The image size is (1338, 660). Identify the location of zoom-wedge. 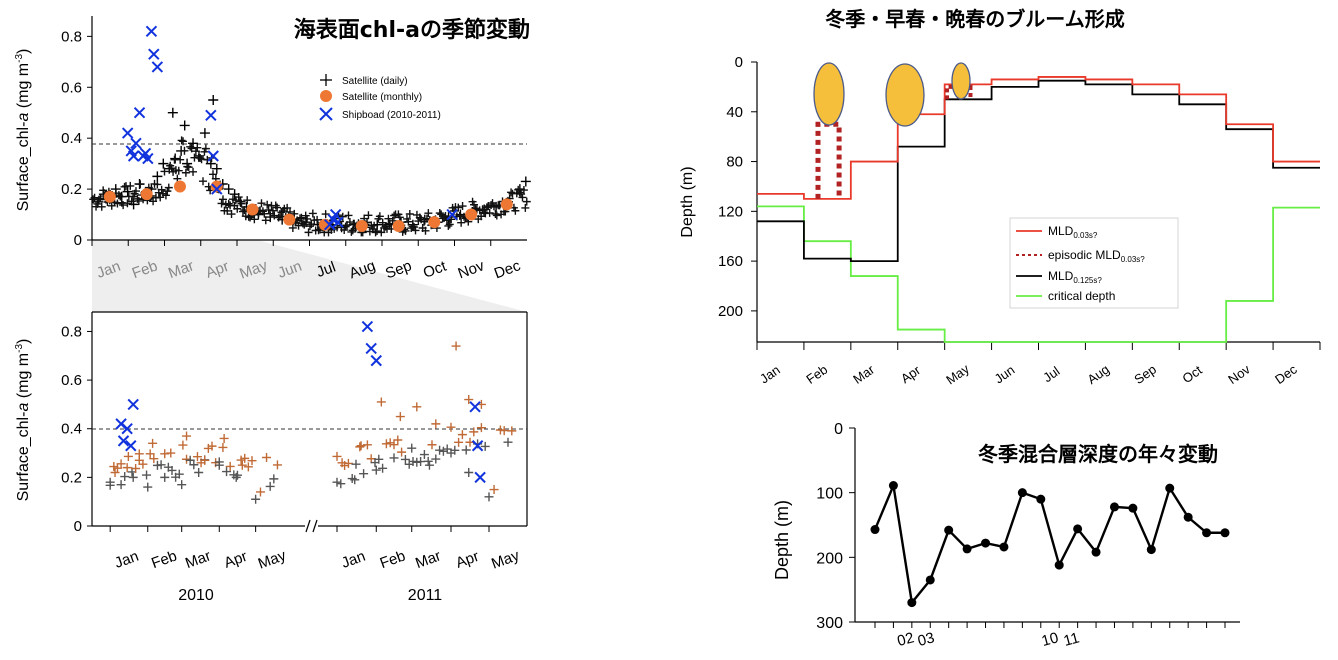
(309, 276).